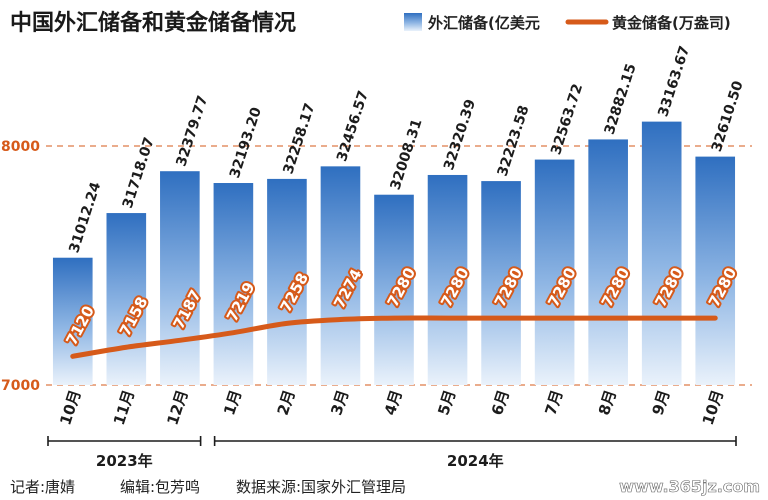 The image size is (768, 500). I want to click on gold-line-path, so click(394, 337).